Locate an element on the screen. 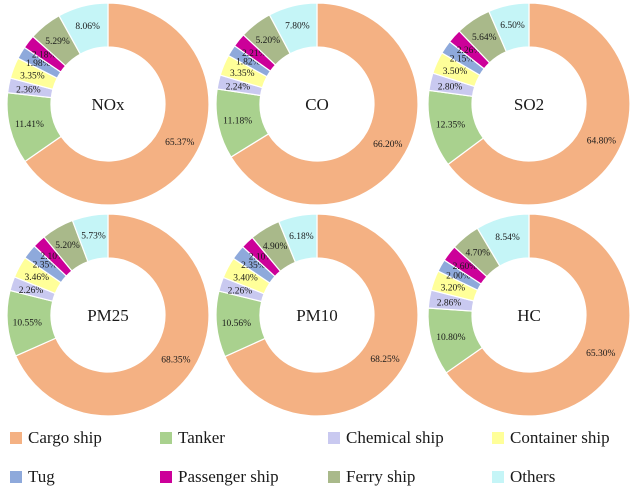 This screenshot has height=503, width=638. data-label-nox-container-ship: 3.35% is located at coordinates (32, 76).